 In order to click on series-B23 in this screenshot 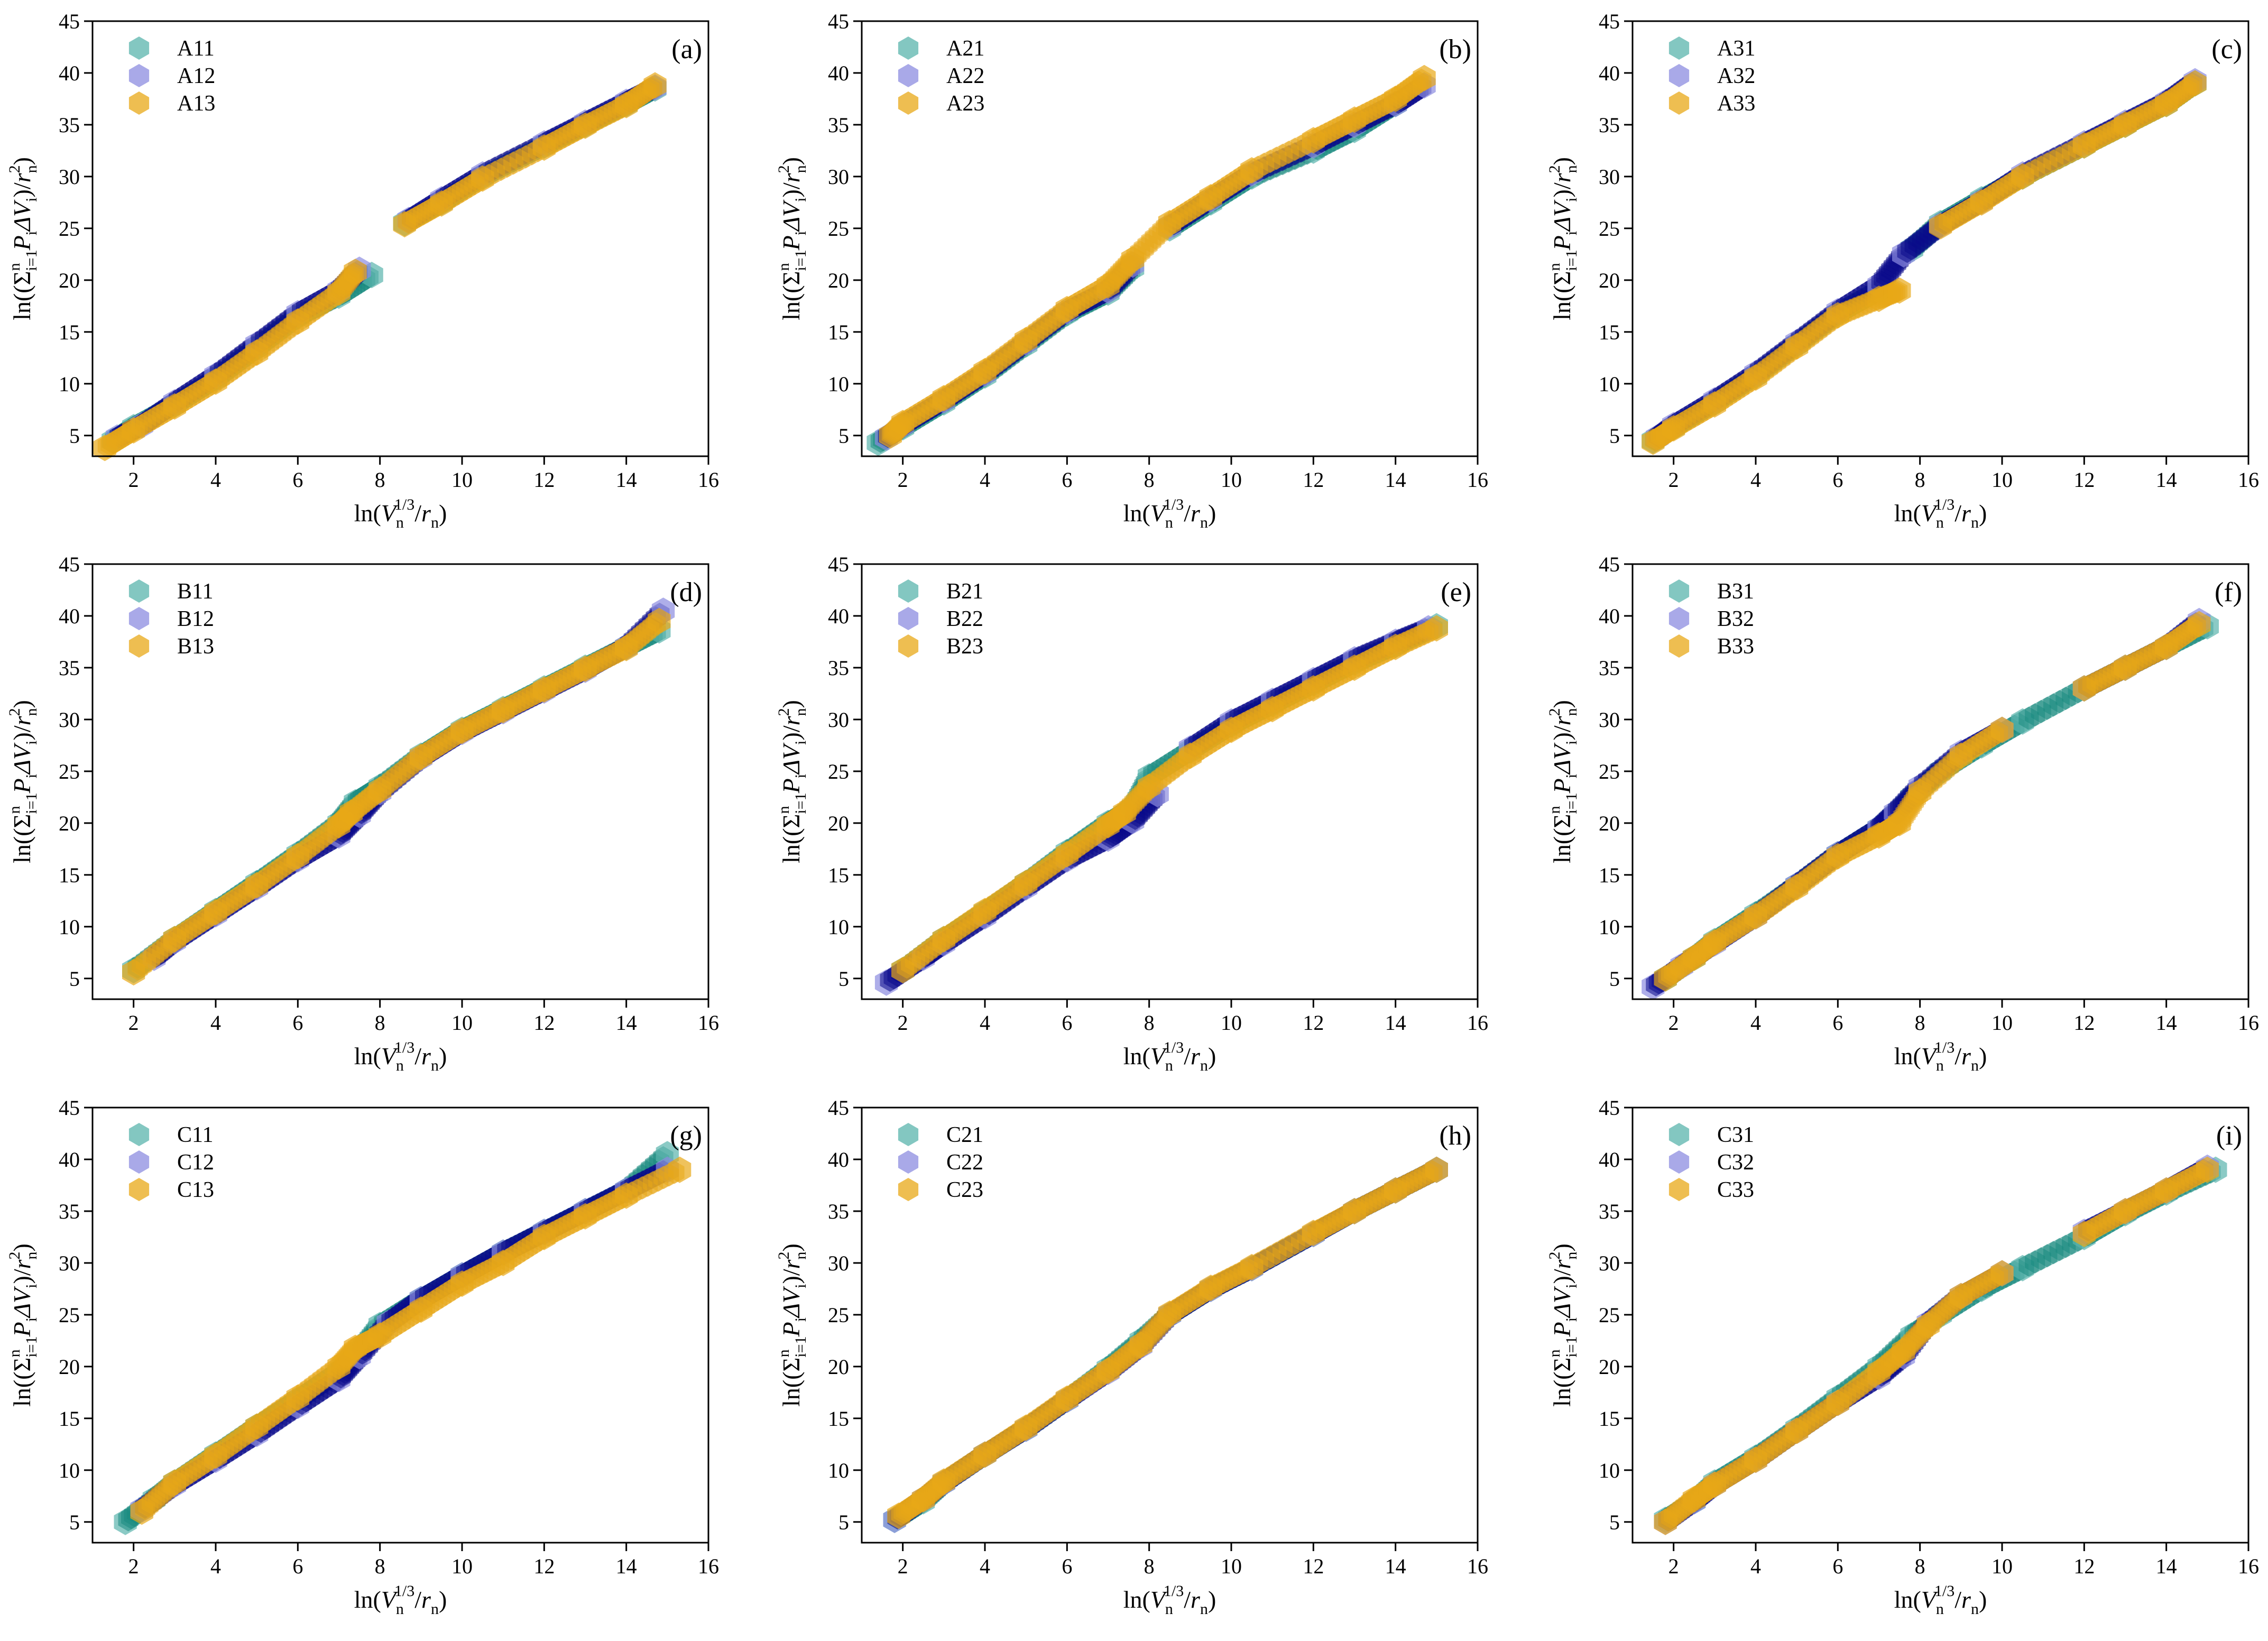, I will do `click(1170, 799)`.